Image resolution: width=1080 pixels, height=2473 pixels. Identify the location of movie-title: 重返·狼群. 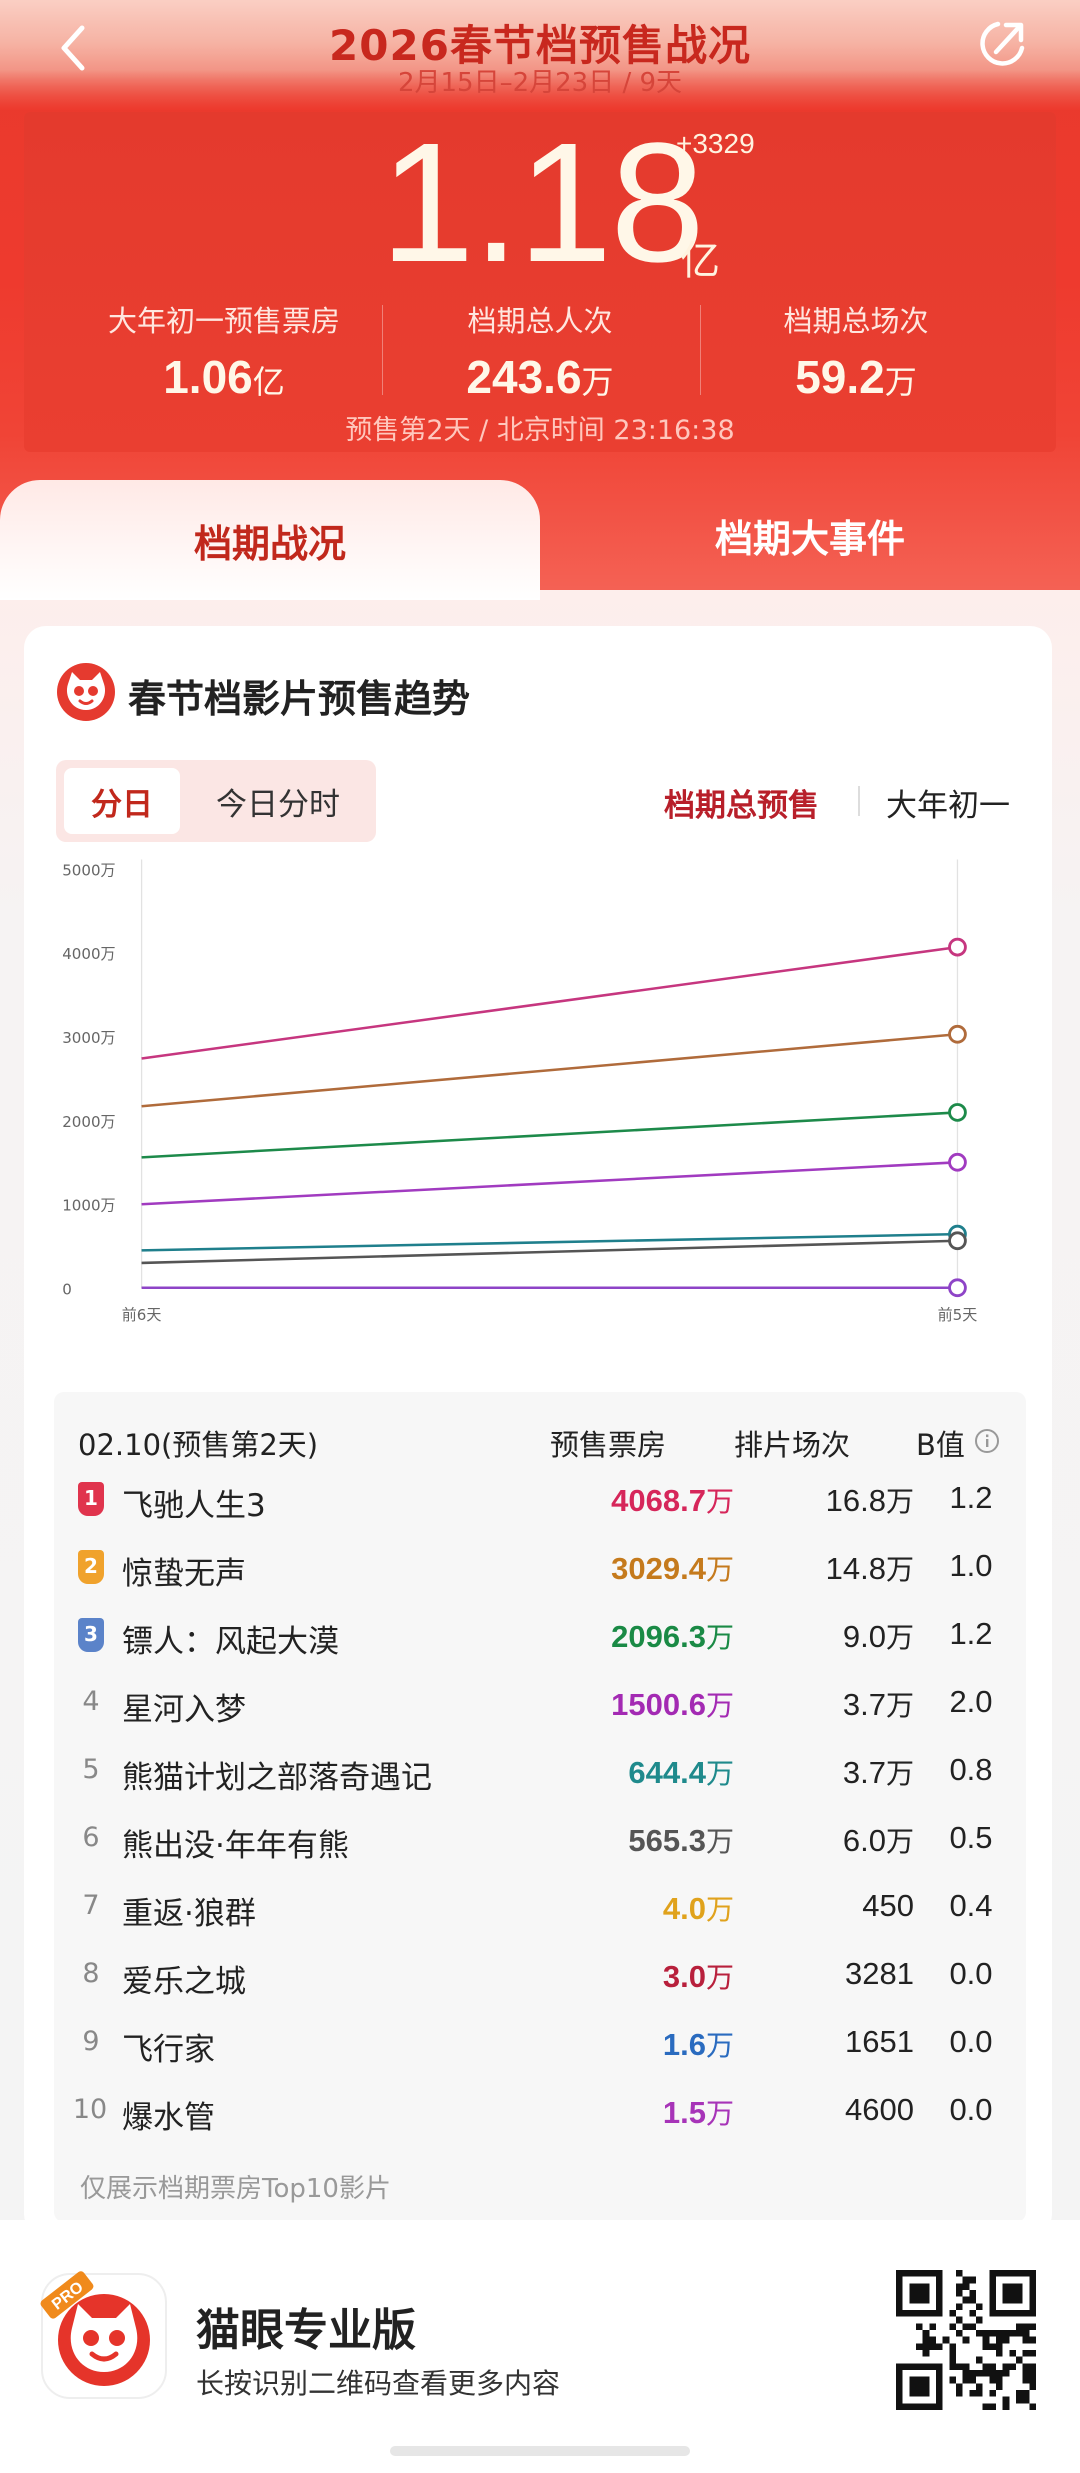
(189, 1914).